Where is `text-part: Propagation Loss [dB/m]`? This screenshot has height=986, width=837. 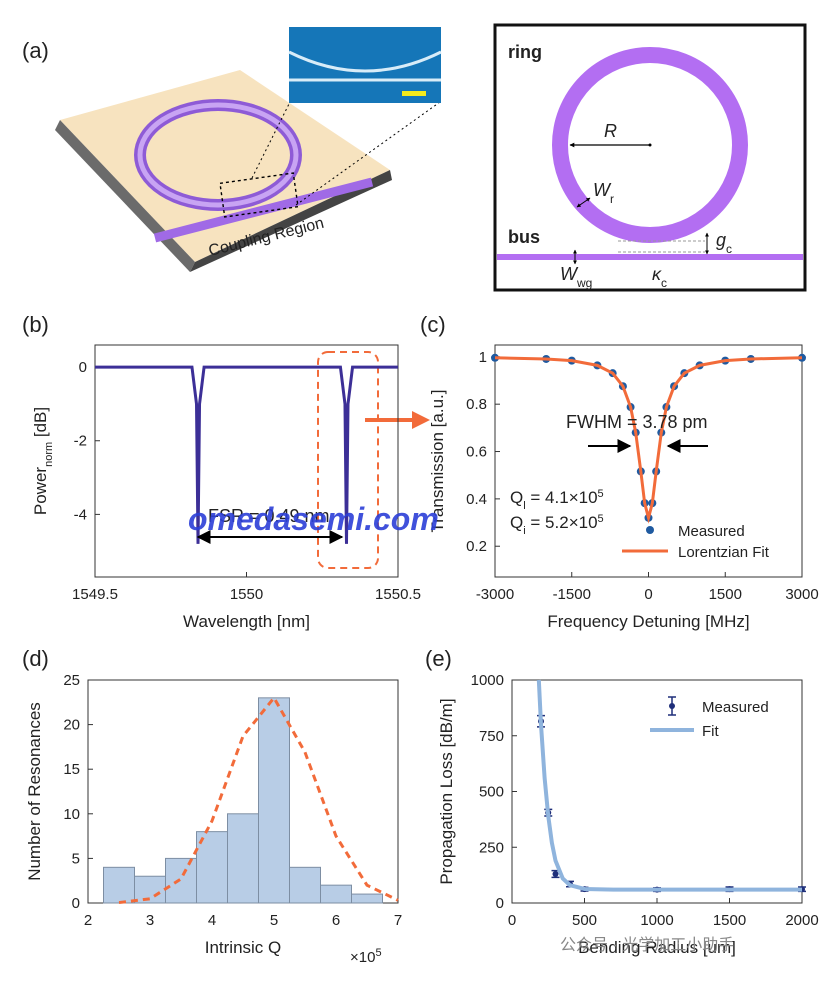
text-part: Propagation Loss [dB/m] is located at coordinates (446, 791).